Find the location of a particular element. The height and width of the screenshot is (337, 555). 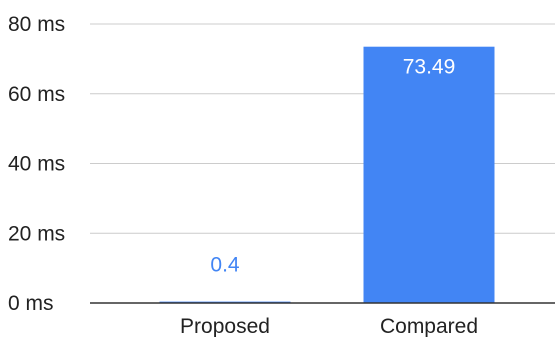

y-tick-label: 20 ms is located at coordinates (36, 233).